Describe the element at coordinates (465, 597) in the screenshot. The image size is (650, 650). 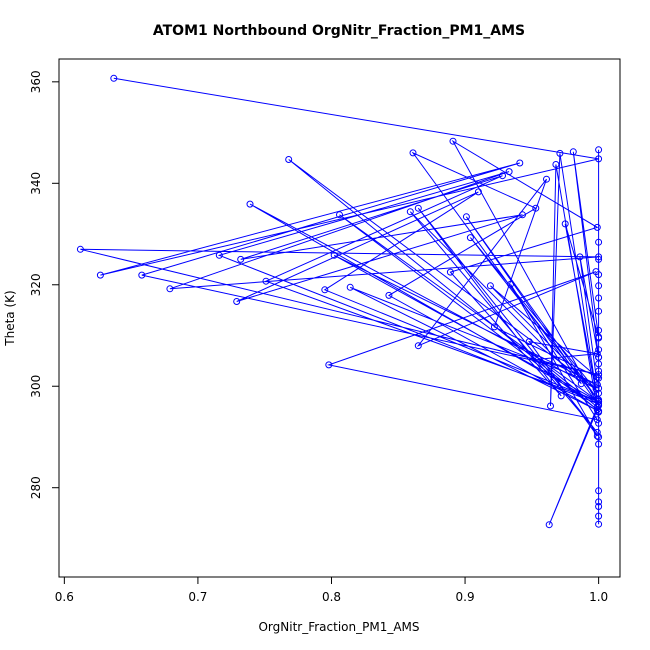
I see `x-tick-label: 0.9` at that location.